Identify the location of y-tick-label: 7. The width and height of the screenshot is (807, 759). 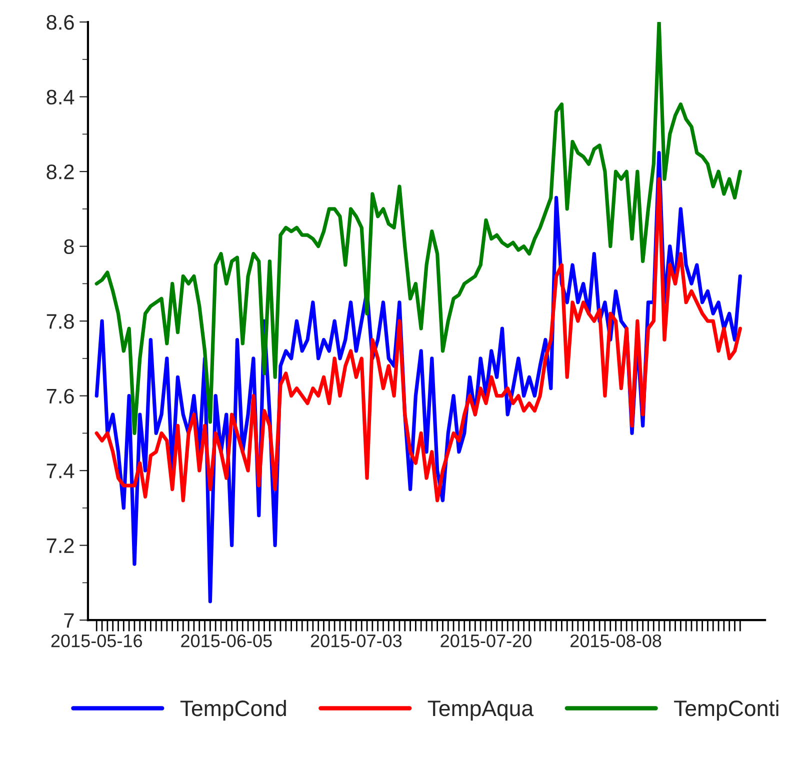
(69, 620).